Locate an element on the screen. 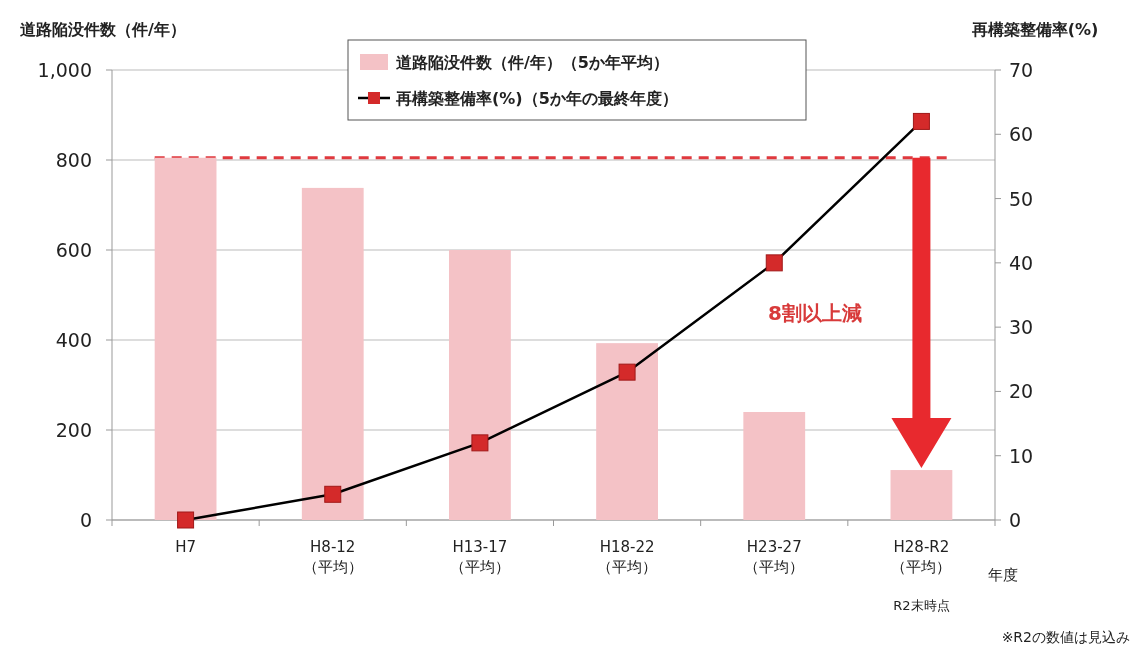 The height and width of the screenshot is (655, 1145). y-tick-label: 600 is located at coordinates (73, 250).